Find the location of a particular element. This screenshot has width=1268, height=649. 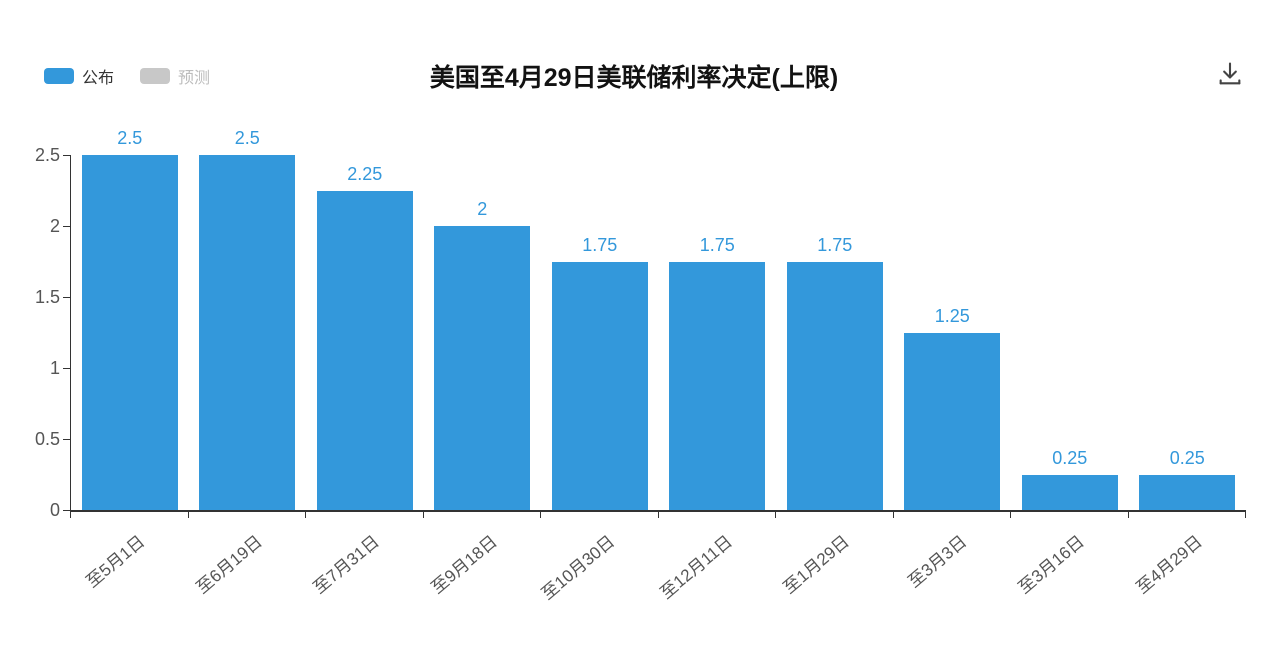

legend-swatch-forecast-icon is located at coordinates (155, 76).